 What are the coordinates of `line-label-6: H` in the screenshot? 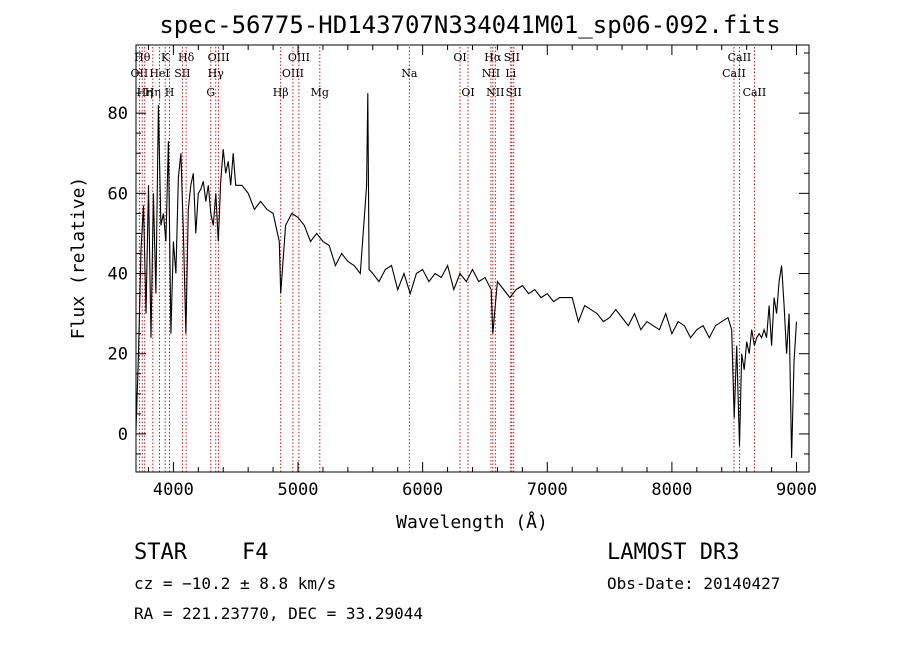 It's located at (170, 92).